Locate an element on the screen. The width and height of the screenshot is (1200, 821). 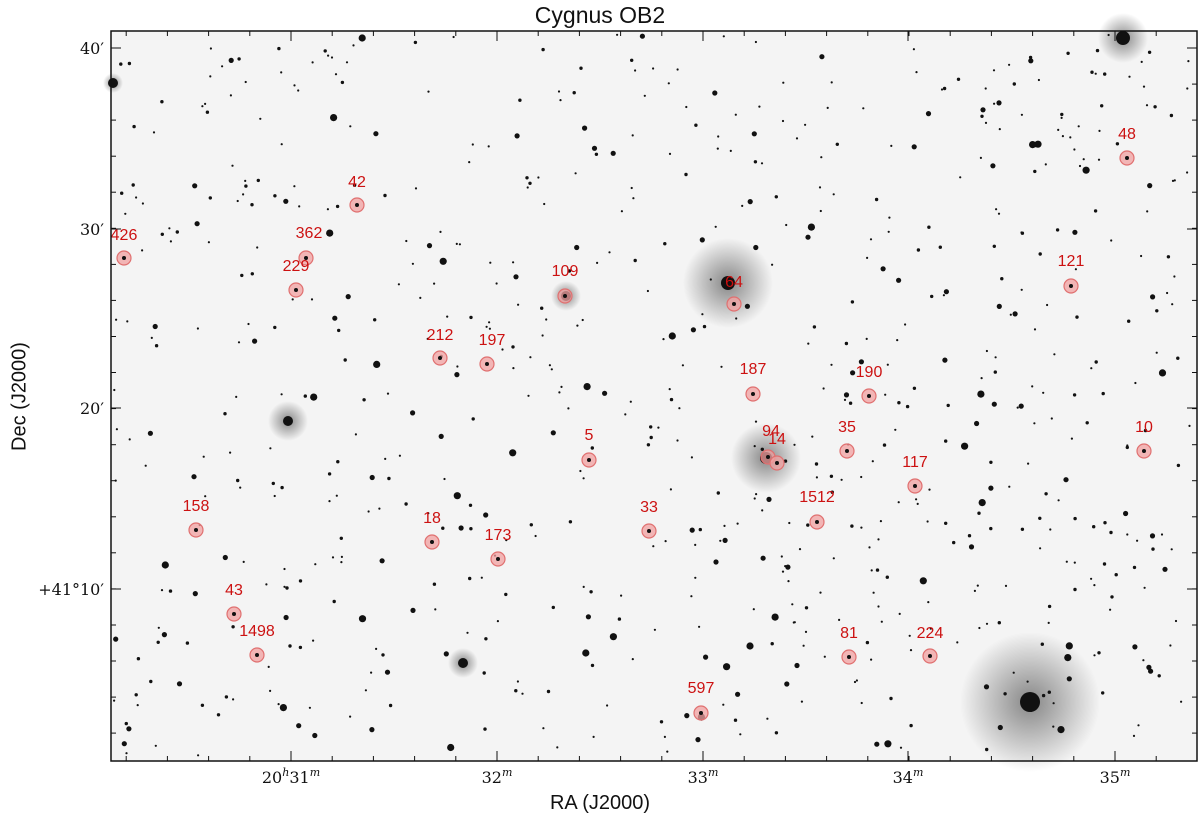
dec-tick-label: +41°10′ is located at coordinates (71, 589).